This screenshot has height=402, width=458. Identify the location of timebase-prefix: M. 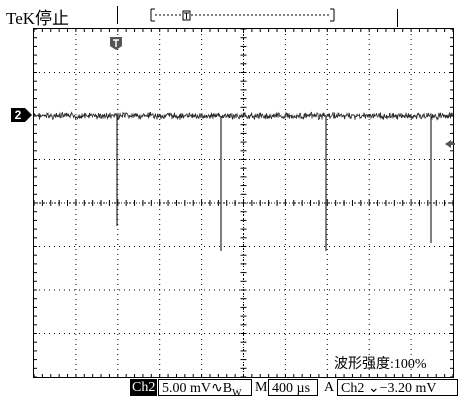
(261, 387).